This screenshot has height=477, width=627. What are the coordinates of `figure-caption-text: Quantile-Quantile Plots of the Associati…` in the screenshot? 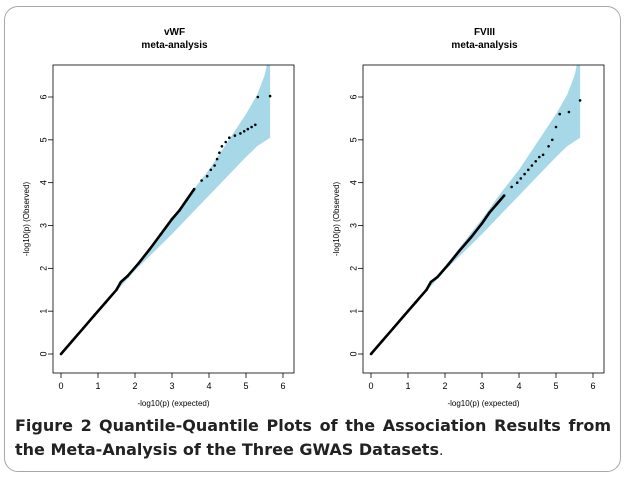 It's located at (313, 437).